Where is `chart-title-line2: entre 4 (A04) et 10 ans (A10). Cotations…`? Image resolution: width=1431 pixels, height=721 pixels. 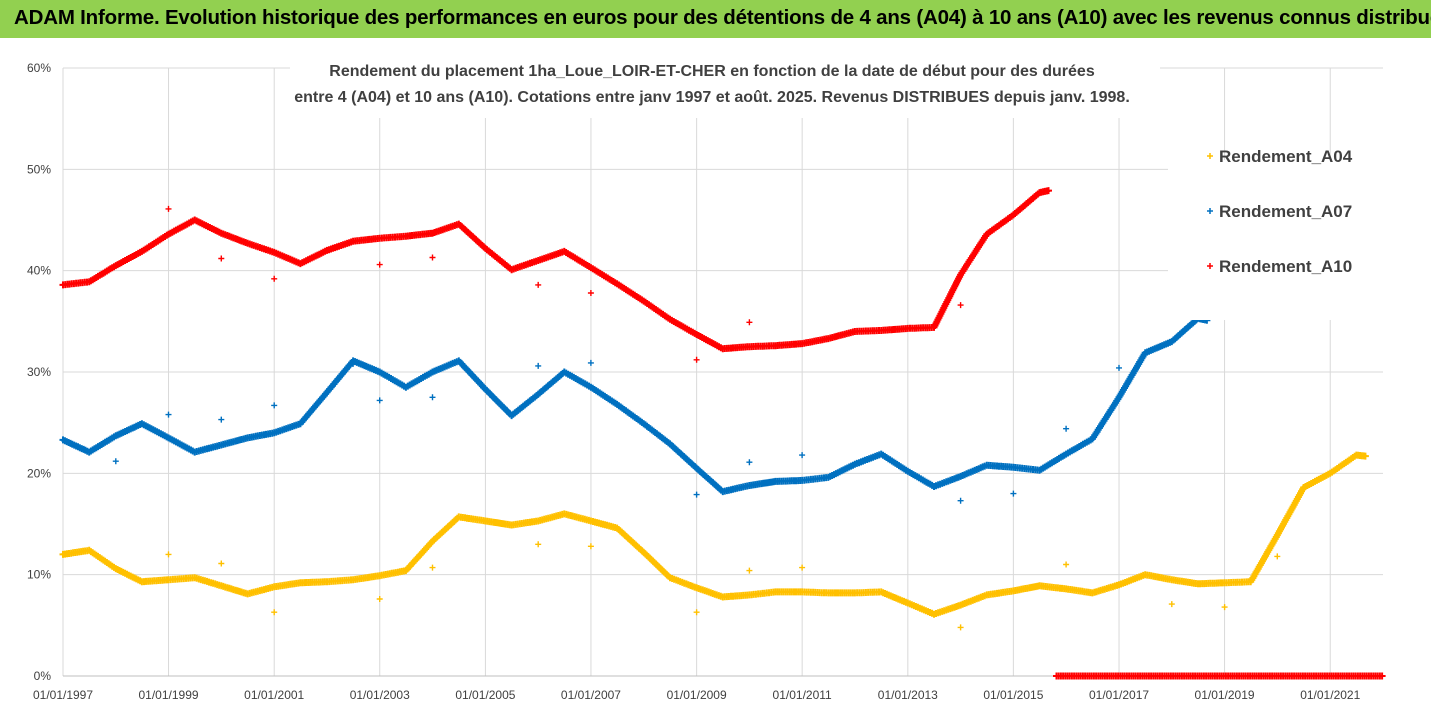 chart-title-line2: entre 4 (A04) et 10 ans (A10). Cotations… is located at coordinates (712, 97).